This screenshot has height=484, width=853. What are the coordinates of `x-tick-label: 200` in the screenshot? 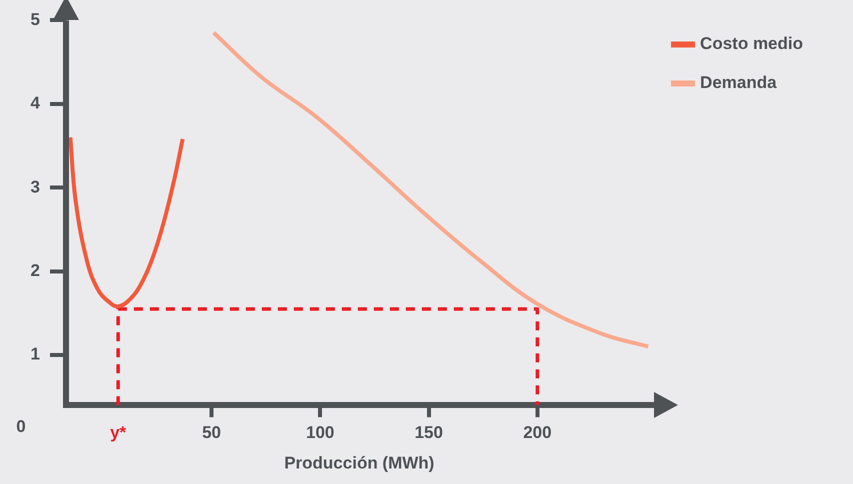 It's located at (537, 432).